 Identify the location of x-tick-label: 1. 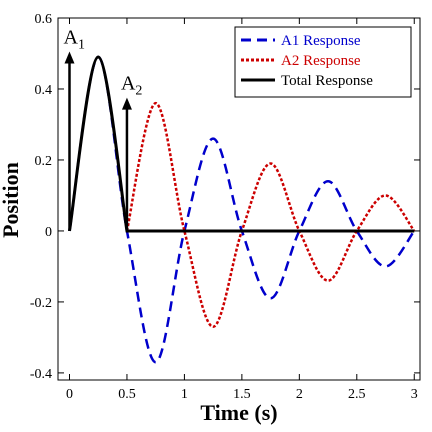
(184, 394).